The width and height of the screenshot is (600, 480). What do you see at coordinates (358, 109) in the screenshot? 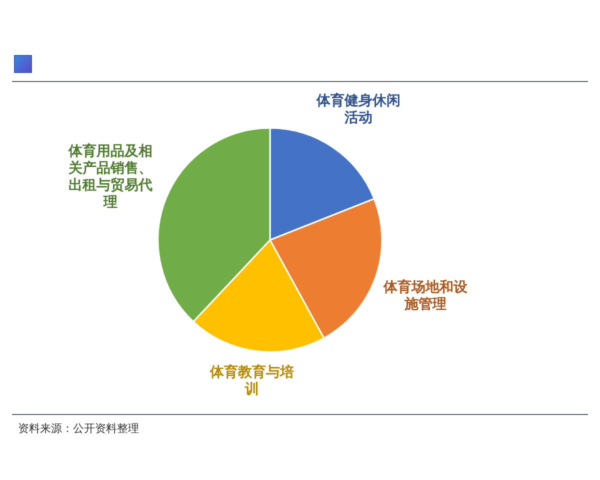
I see `slice-label: 体育健身休闲活动` at bounding box center [358, 109].